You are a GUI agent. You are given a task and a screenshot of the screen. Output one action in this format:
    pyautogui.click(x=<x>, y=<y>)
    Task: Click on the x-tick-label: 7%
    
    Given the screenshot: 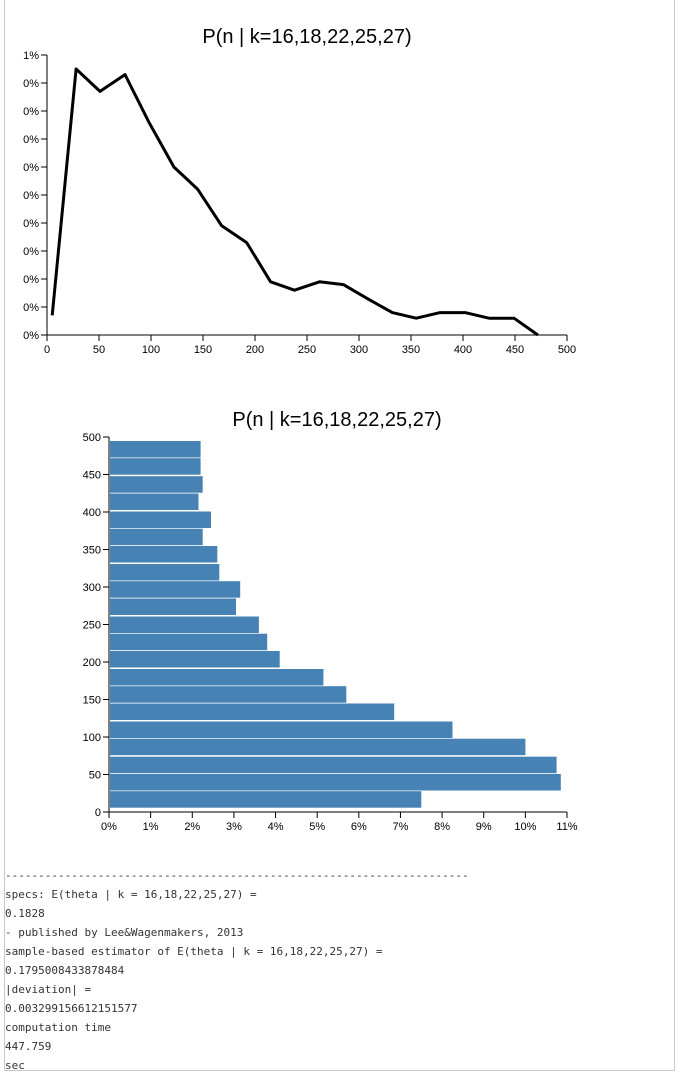 What is the action you would take?
    pyautogui.click(x=401, y=827)
    